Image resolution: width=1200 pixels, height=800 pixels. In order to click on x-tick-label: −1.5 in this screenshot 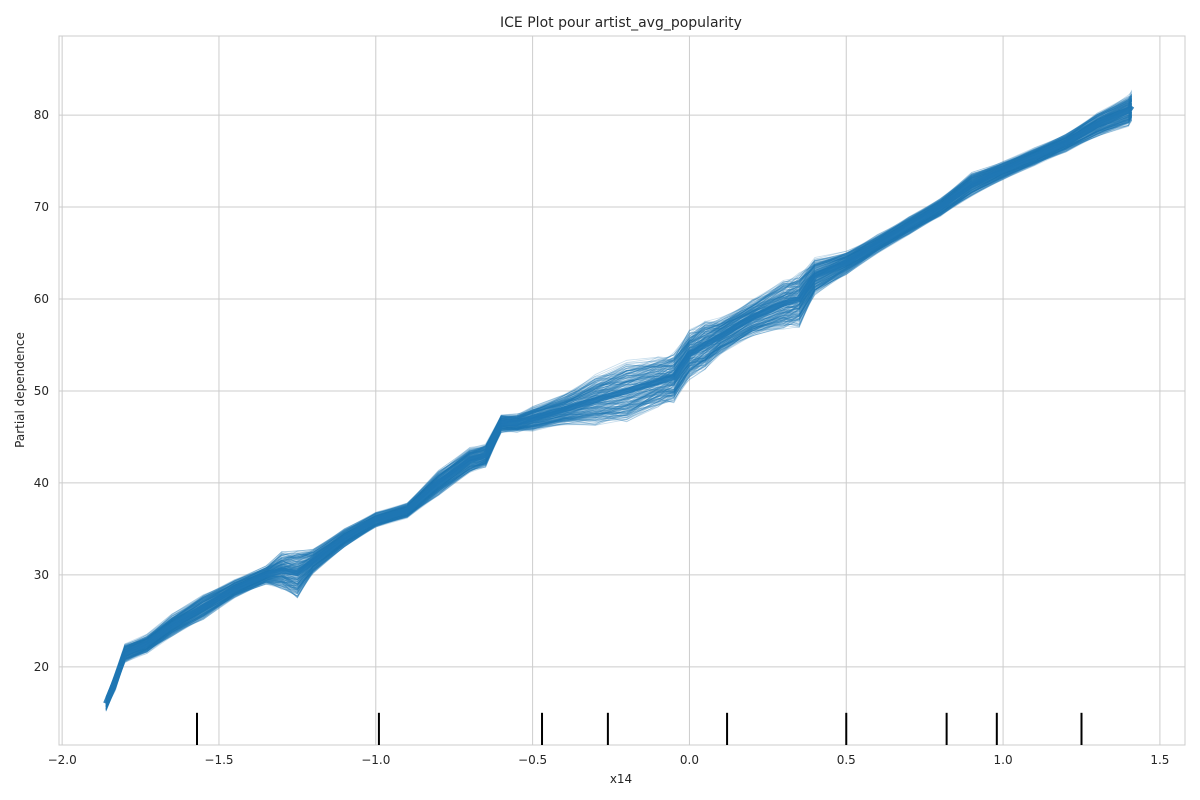, I will do `click(218, 760)`.